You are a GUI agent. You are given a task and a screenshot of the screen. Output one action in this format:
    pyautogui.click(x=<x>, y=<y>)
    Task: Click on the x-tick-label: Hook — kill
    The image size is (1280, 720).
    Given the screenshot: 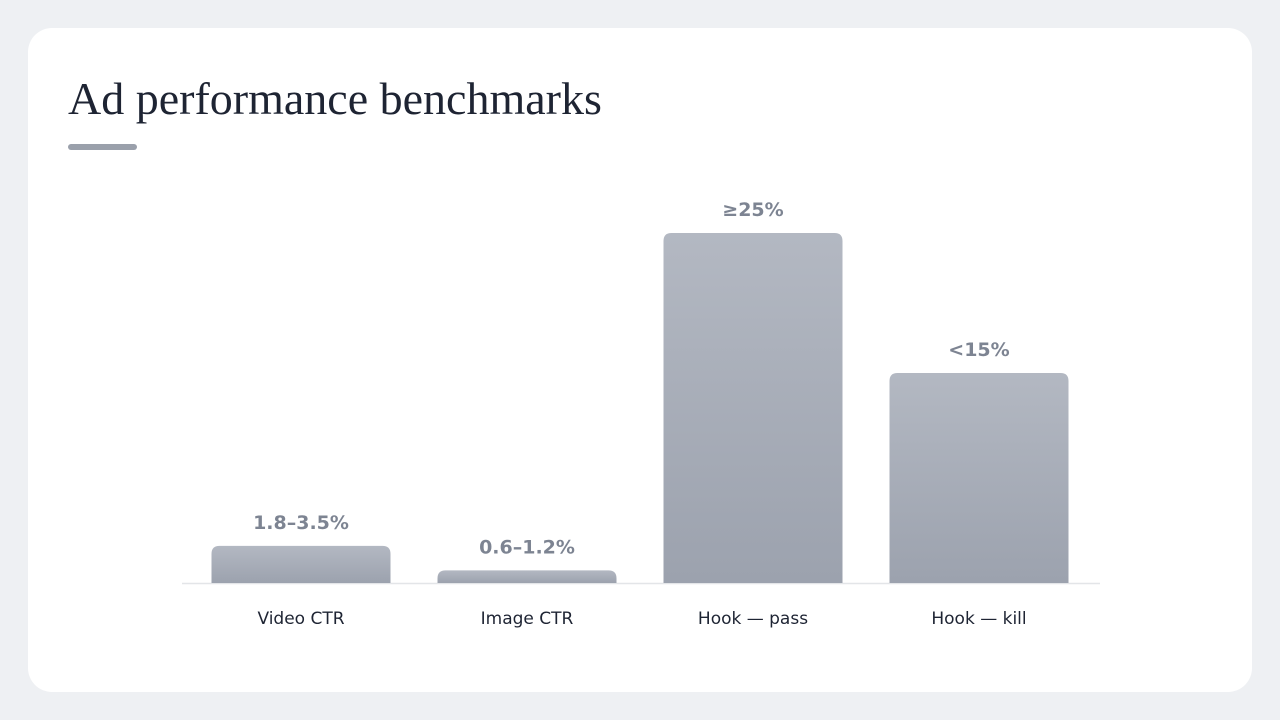 What is the action you would take?
    pyautogui.click(x=978, y=619)
    